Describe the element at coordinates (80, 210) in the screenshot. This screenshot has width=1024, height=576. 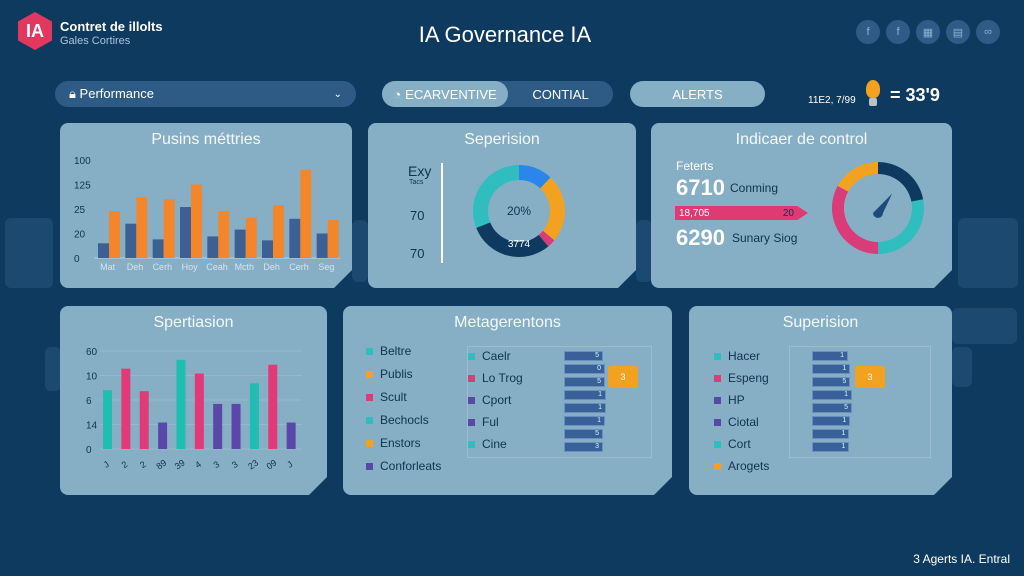
I see `y-tick-label: 25` at that location.